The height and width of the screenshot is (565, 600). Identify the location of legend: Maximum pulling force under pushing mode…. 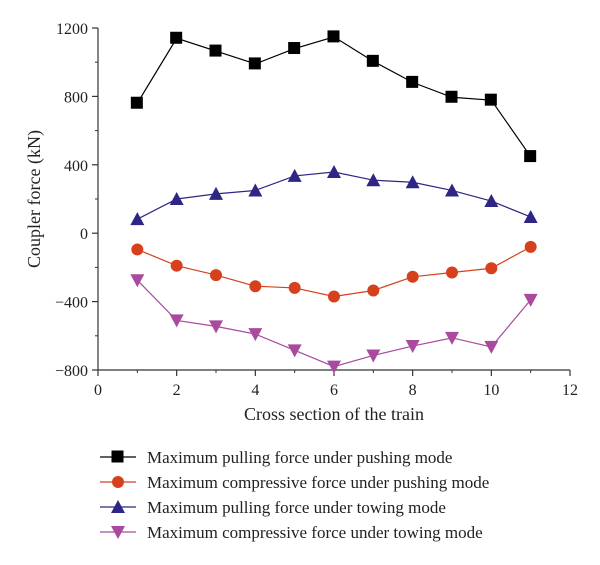
(294, 495).